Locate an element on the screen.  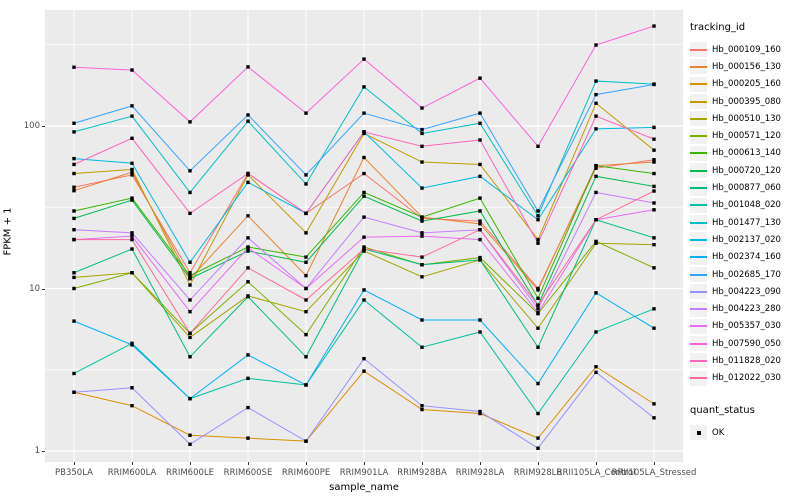
legend-entry-Hb_001477_130: Hb_001477_130 is located at coordinates (744, 222).